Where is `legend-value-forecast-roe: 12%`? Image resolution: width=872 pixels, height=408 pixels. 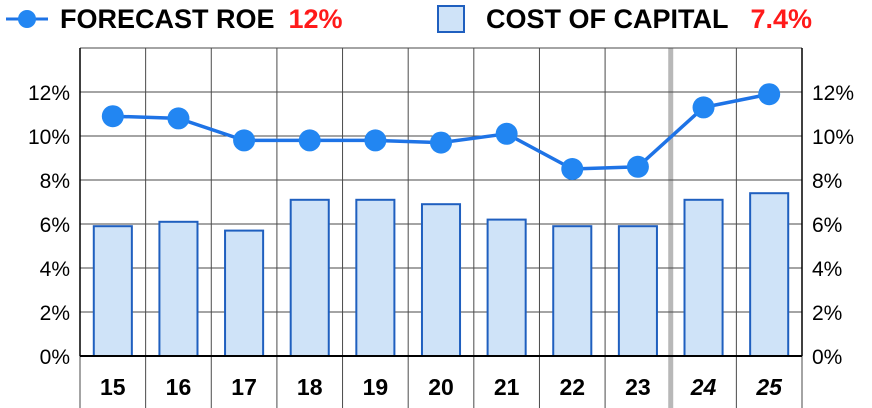
legend-value-forecast-roe: 12% is located at coordinates (315, 18).